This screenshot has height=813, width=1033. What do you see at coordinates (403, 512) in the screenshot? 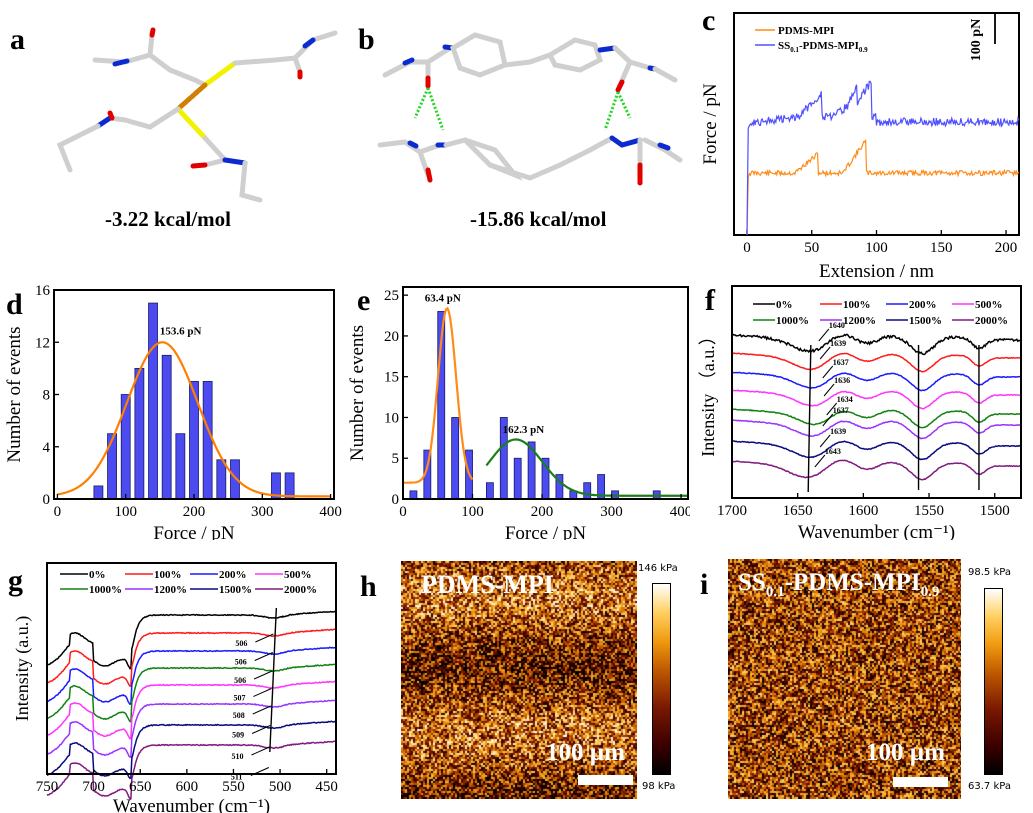
I see `chart-e-xtick-label: 0` at bounding box center [403, 512].